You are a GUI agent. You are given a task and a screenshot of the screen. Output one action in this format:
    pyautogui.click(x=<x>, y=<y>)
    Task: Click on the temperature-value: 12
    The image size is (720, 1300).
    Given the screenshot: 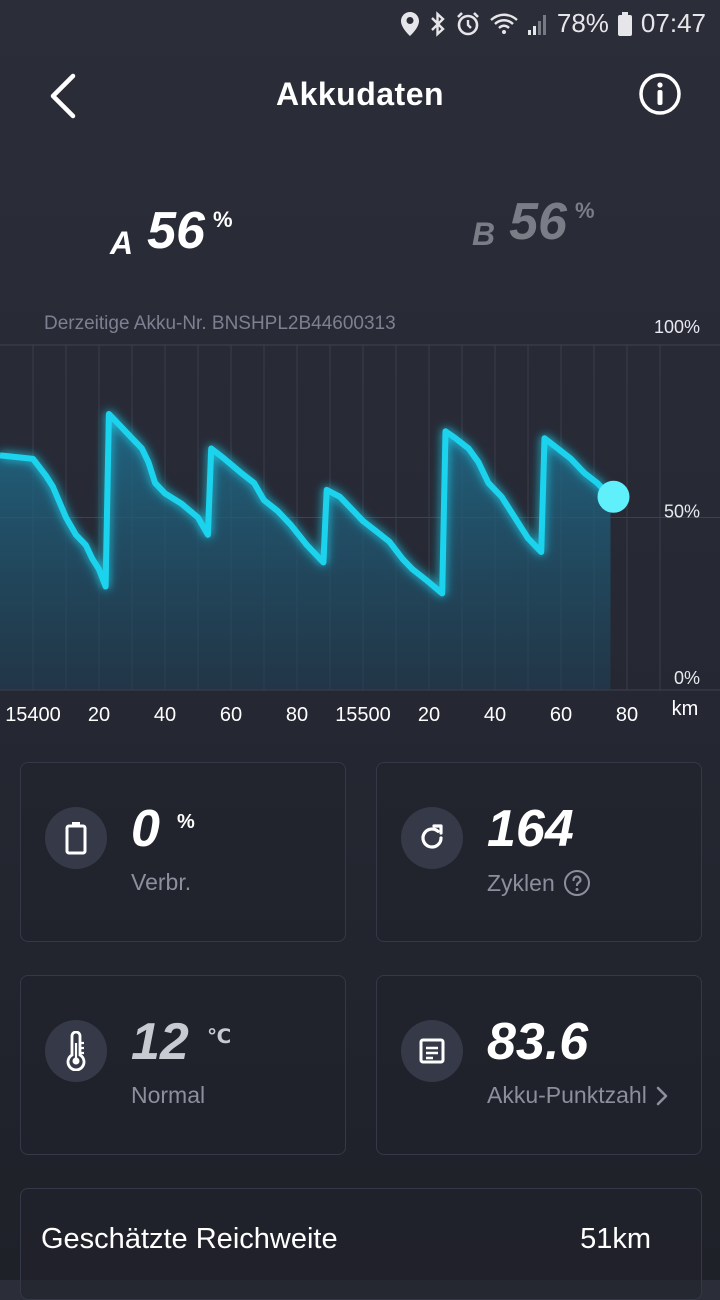 What is the action you would take?
    pyautogui.click(x=160, y=1042)
    